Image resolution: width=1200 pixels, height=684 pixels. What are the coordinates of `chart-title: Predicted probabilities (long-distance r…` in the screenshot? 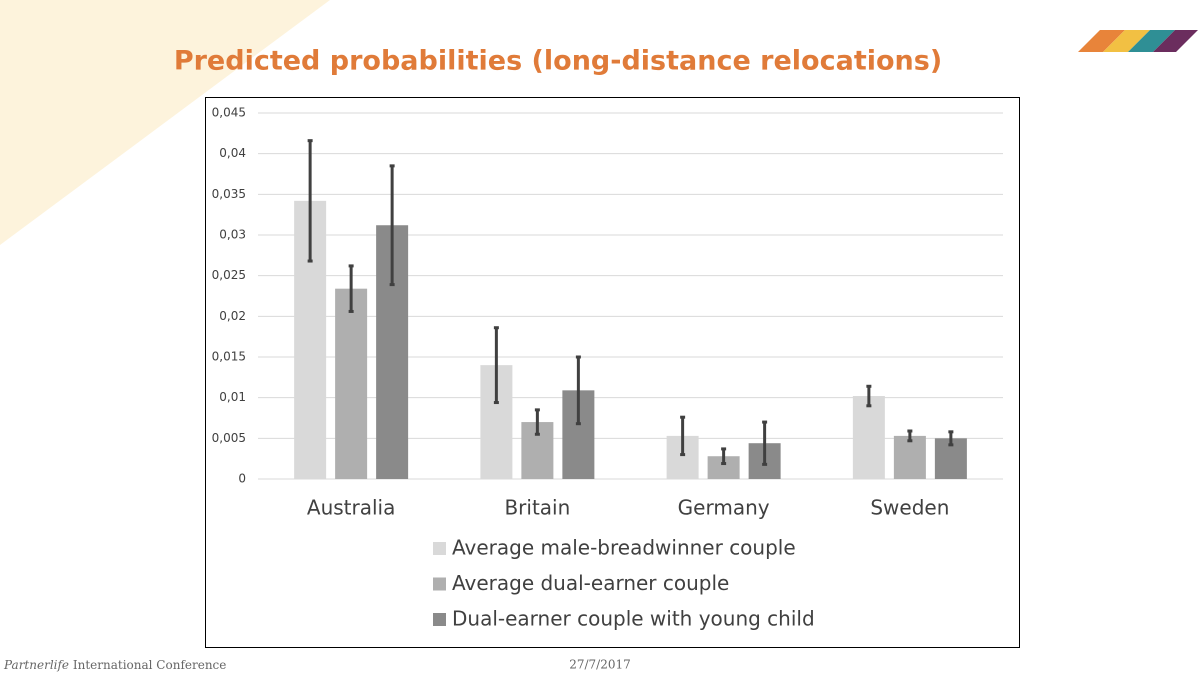 It's located at (558, 61).